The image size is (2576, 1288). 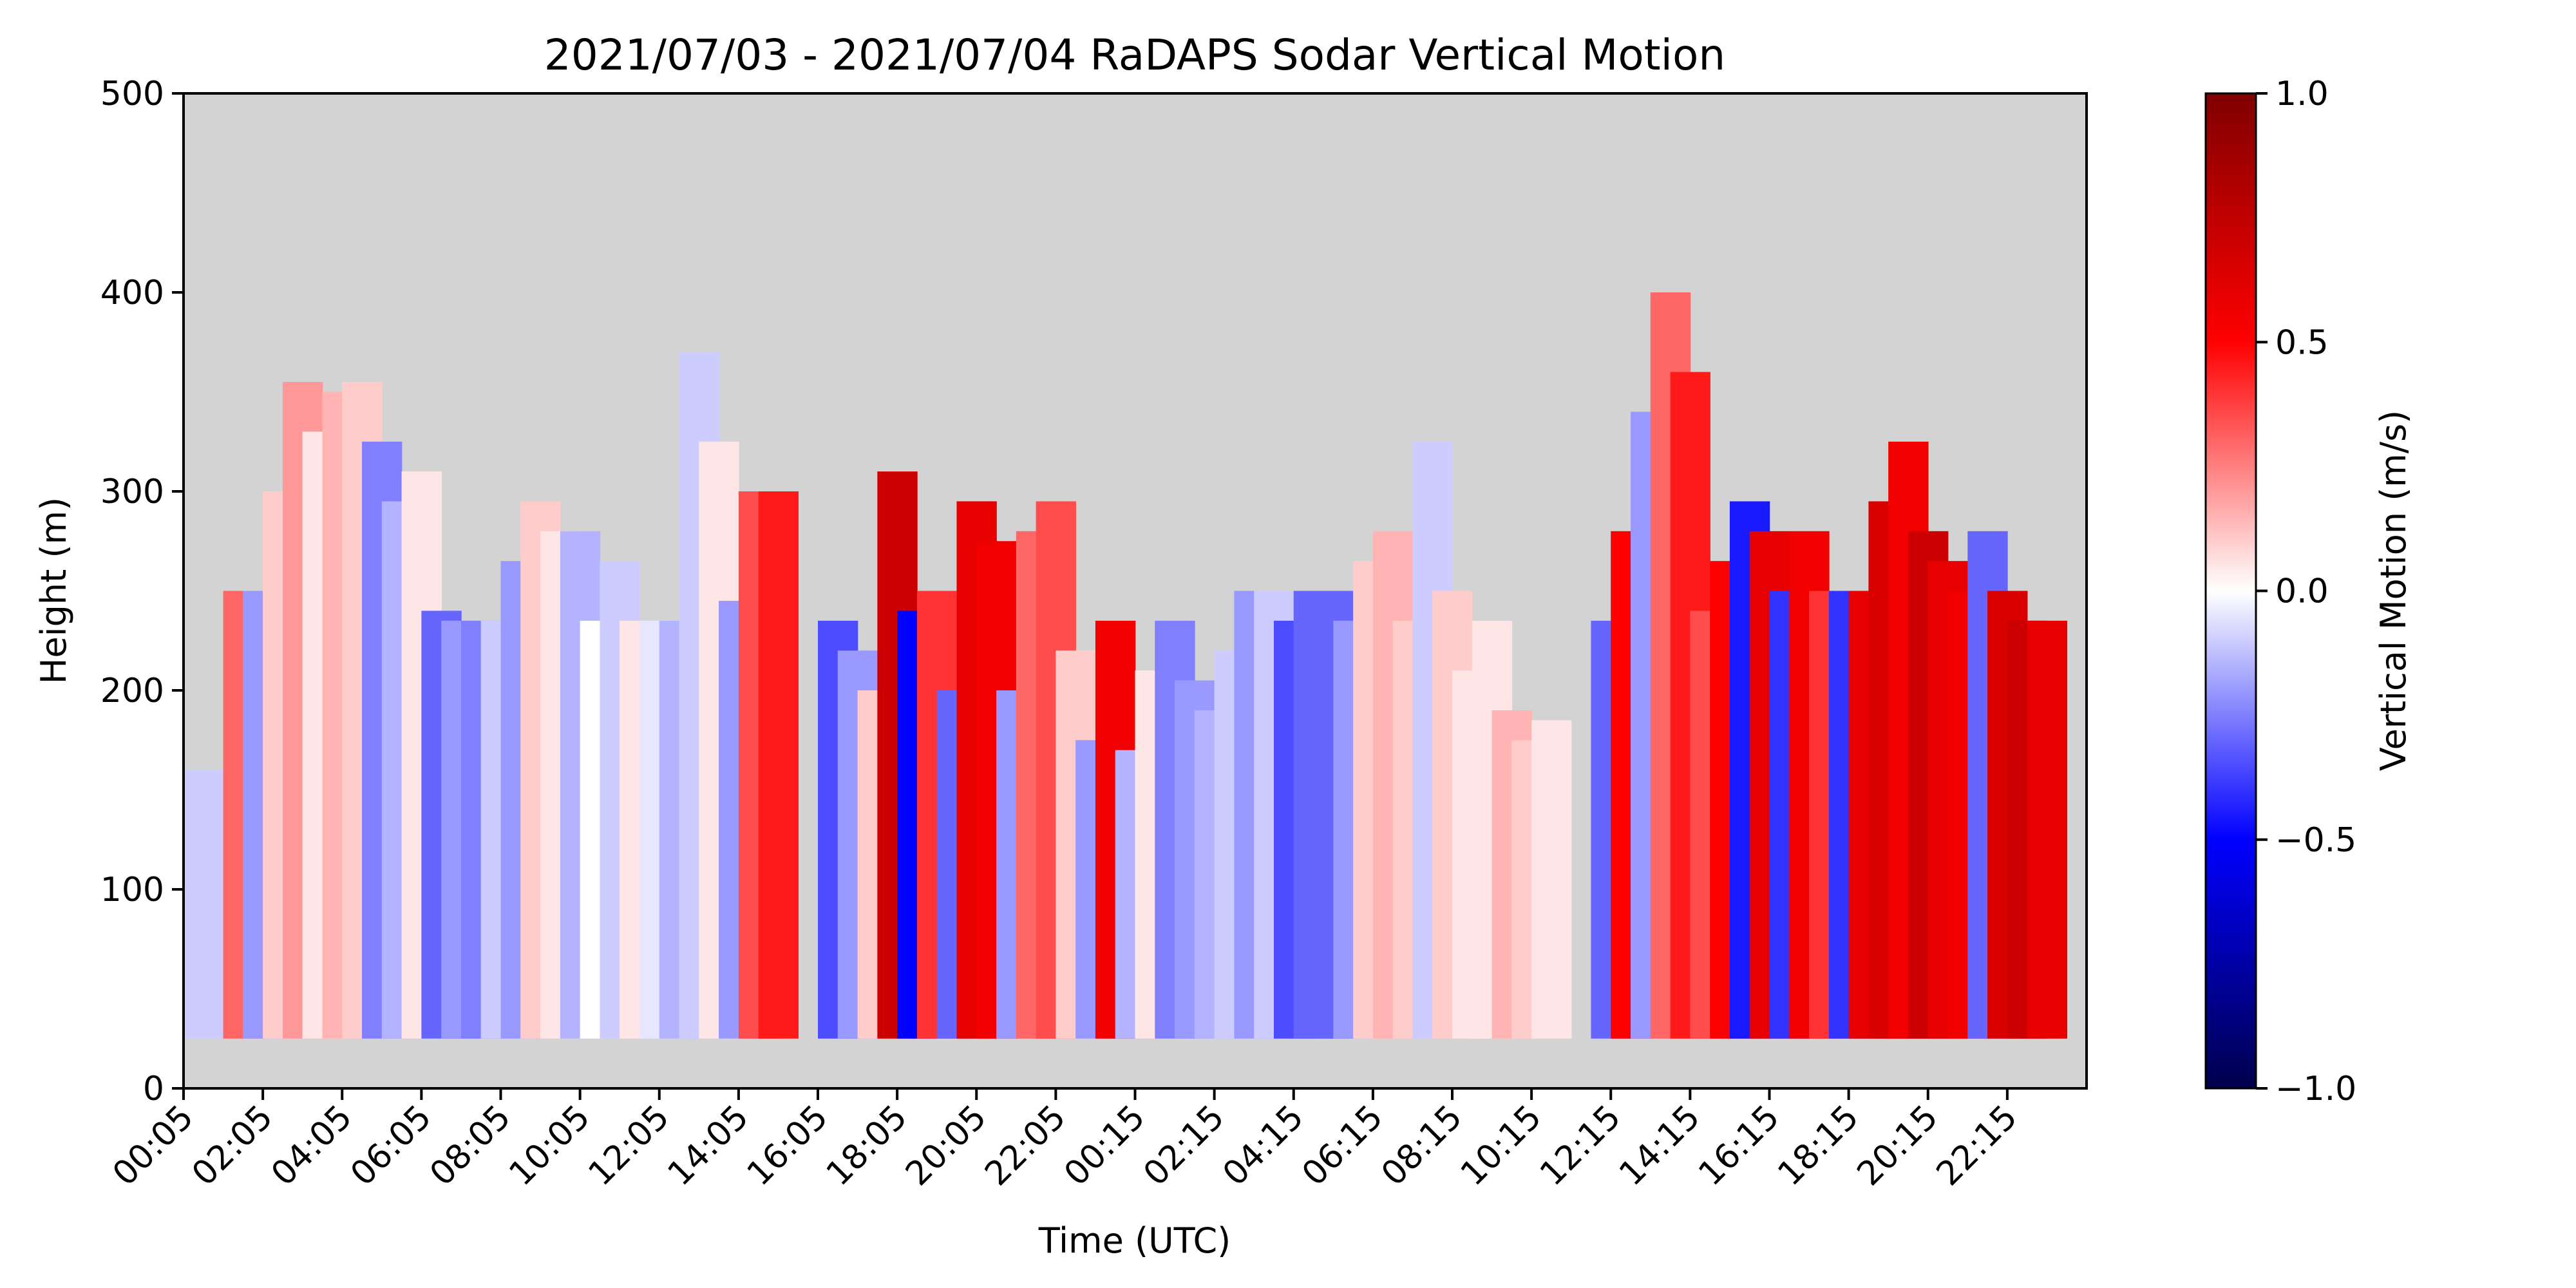 I want to click on colorbar-tick-label: 0.0, so click(x=2302, y=592).